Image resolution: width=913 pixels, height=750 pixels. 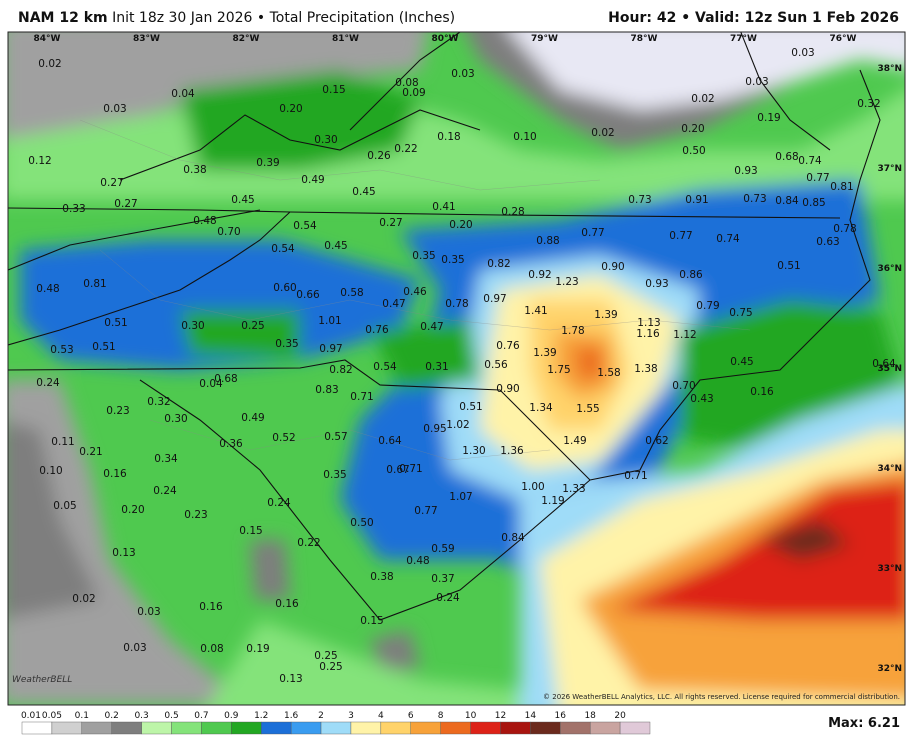 I want to click on value-label: 0.47, so click(x=393, y=304).